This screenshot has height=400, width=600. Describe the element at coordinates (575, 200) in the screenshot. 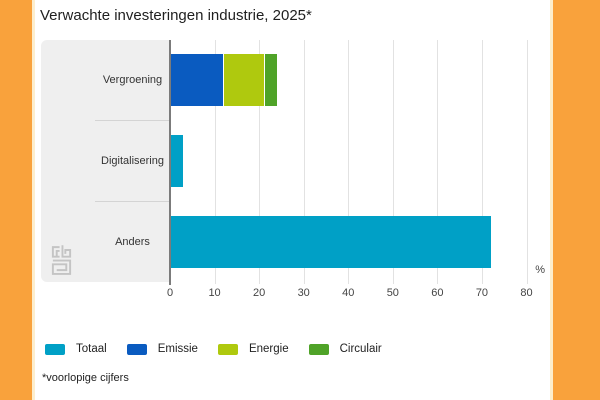

I see `right-orange-strip` at that location.